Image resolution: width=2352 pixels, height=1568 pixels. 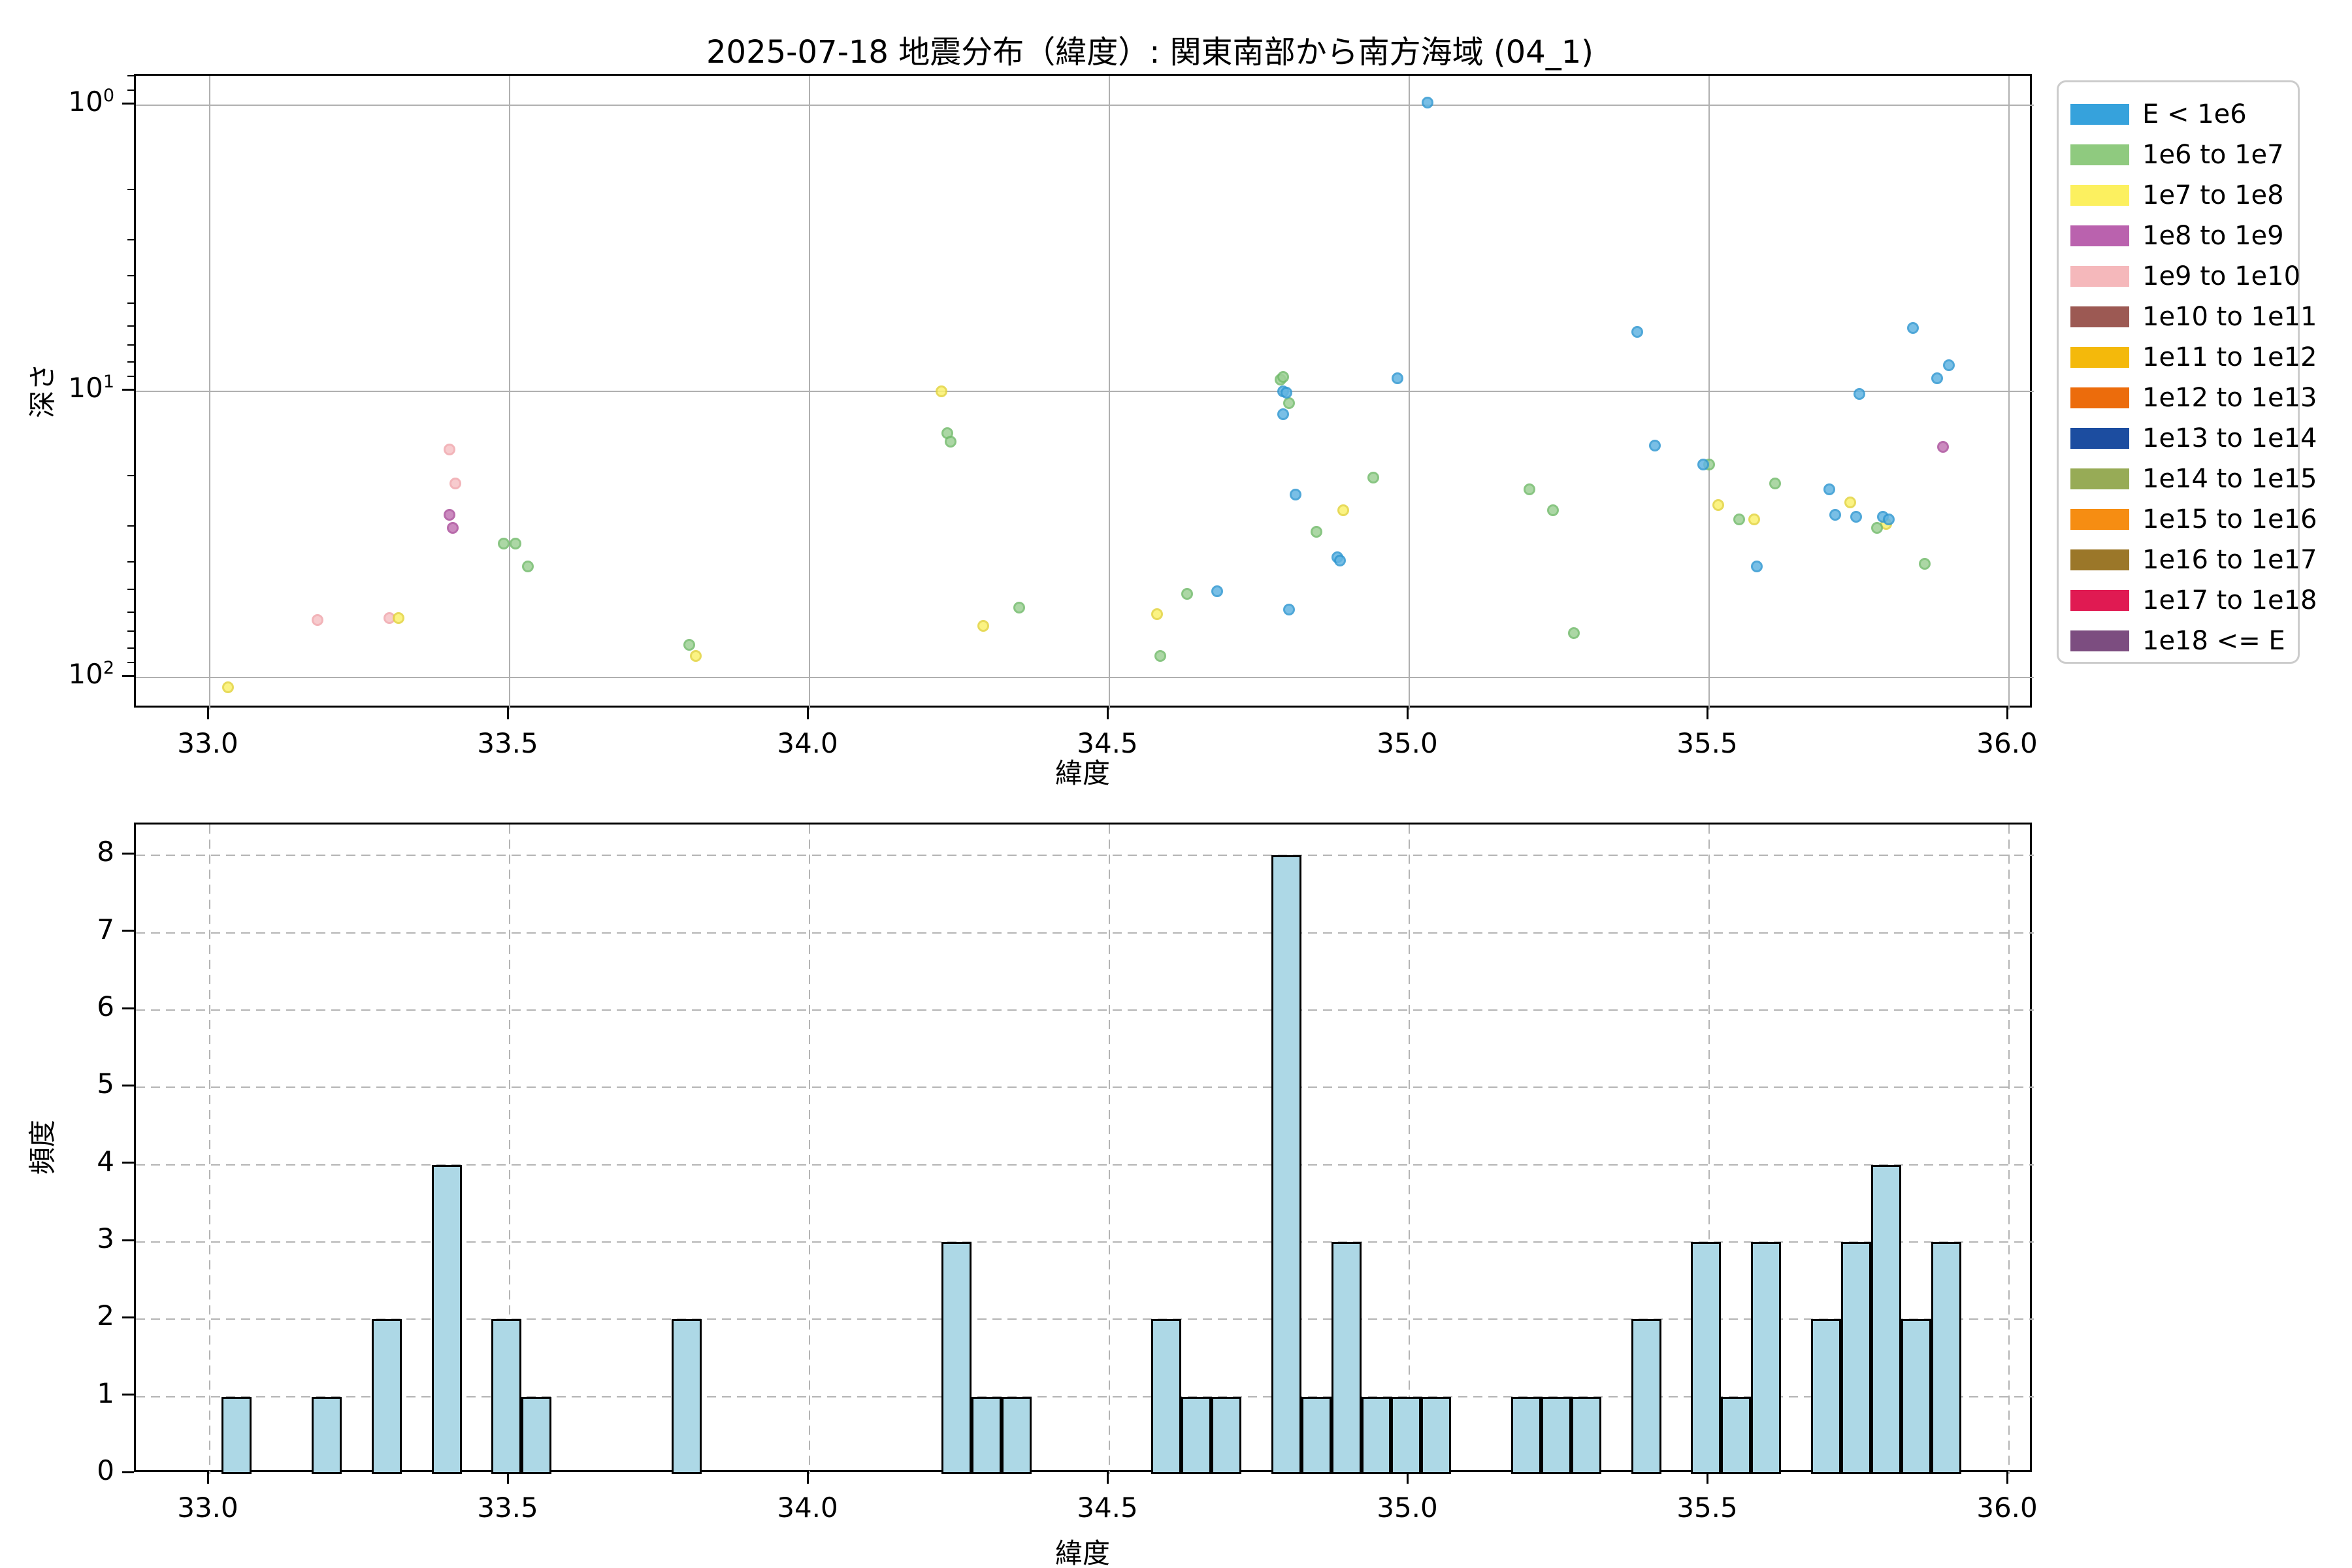 What do you see at coordinates (2007, 743) in the screenshot?
I see `scatter-xtick-label: 36.0` at bounding box center [2007, 743].